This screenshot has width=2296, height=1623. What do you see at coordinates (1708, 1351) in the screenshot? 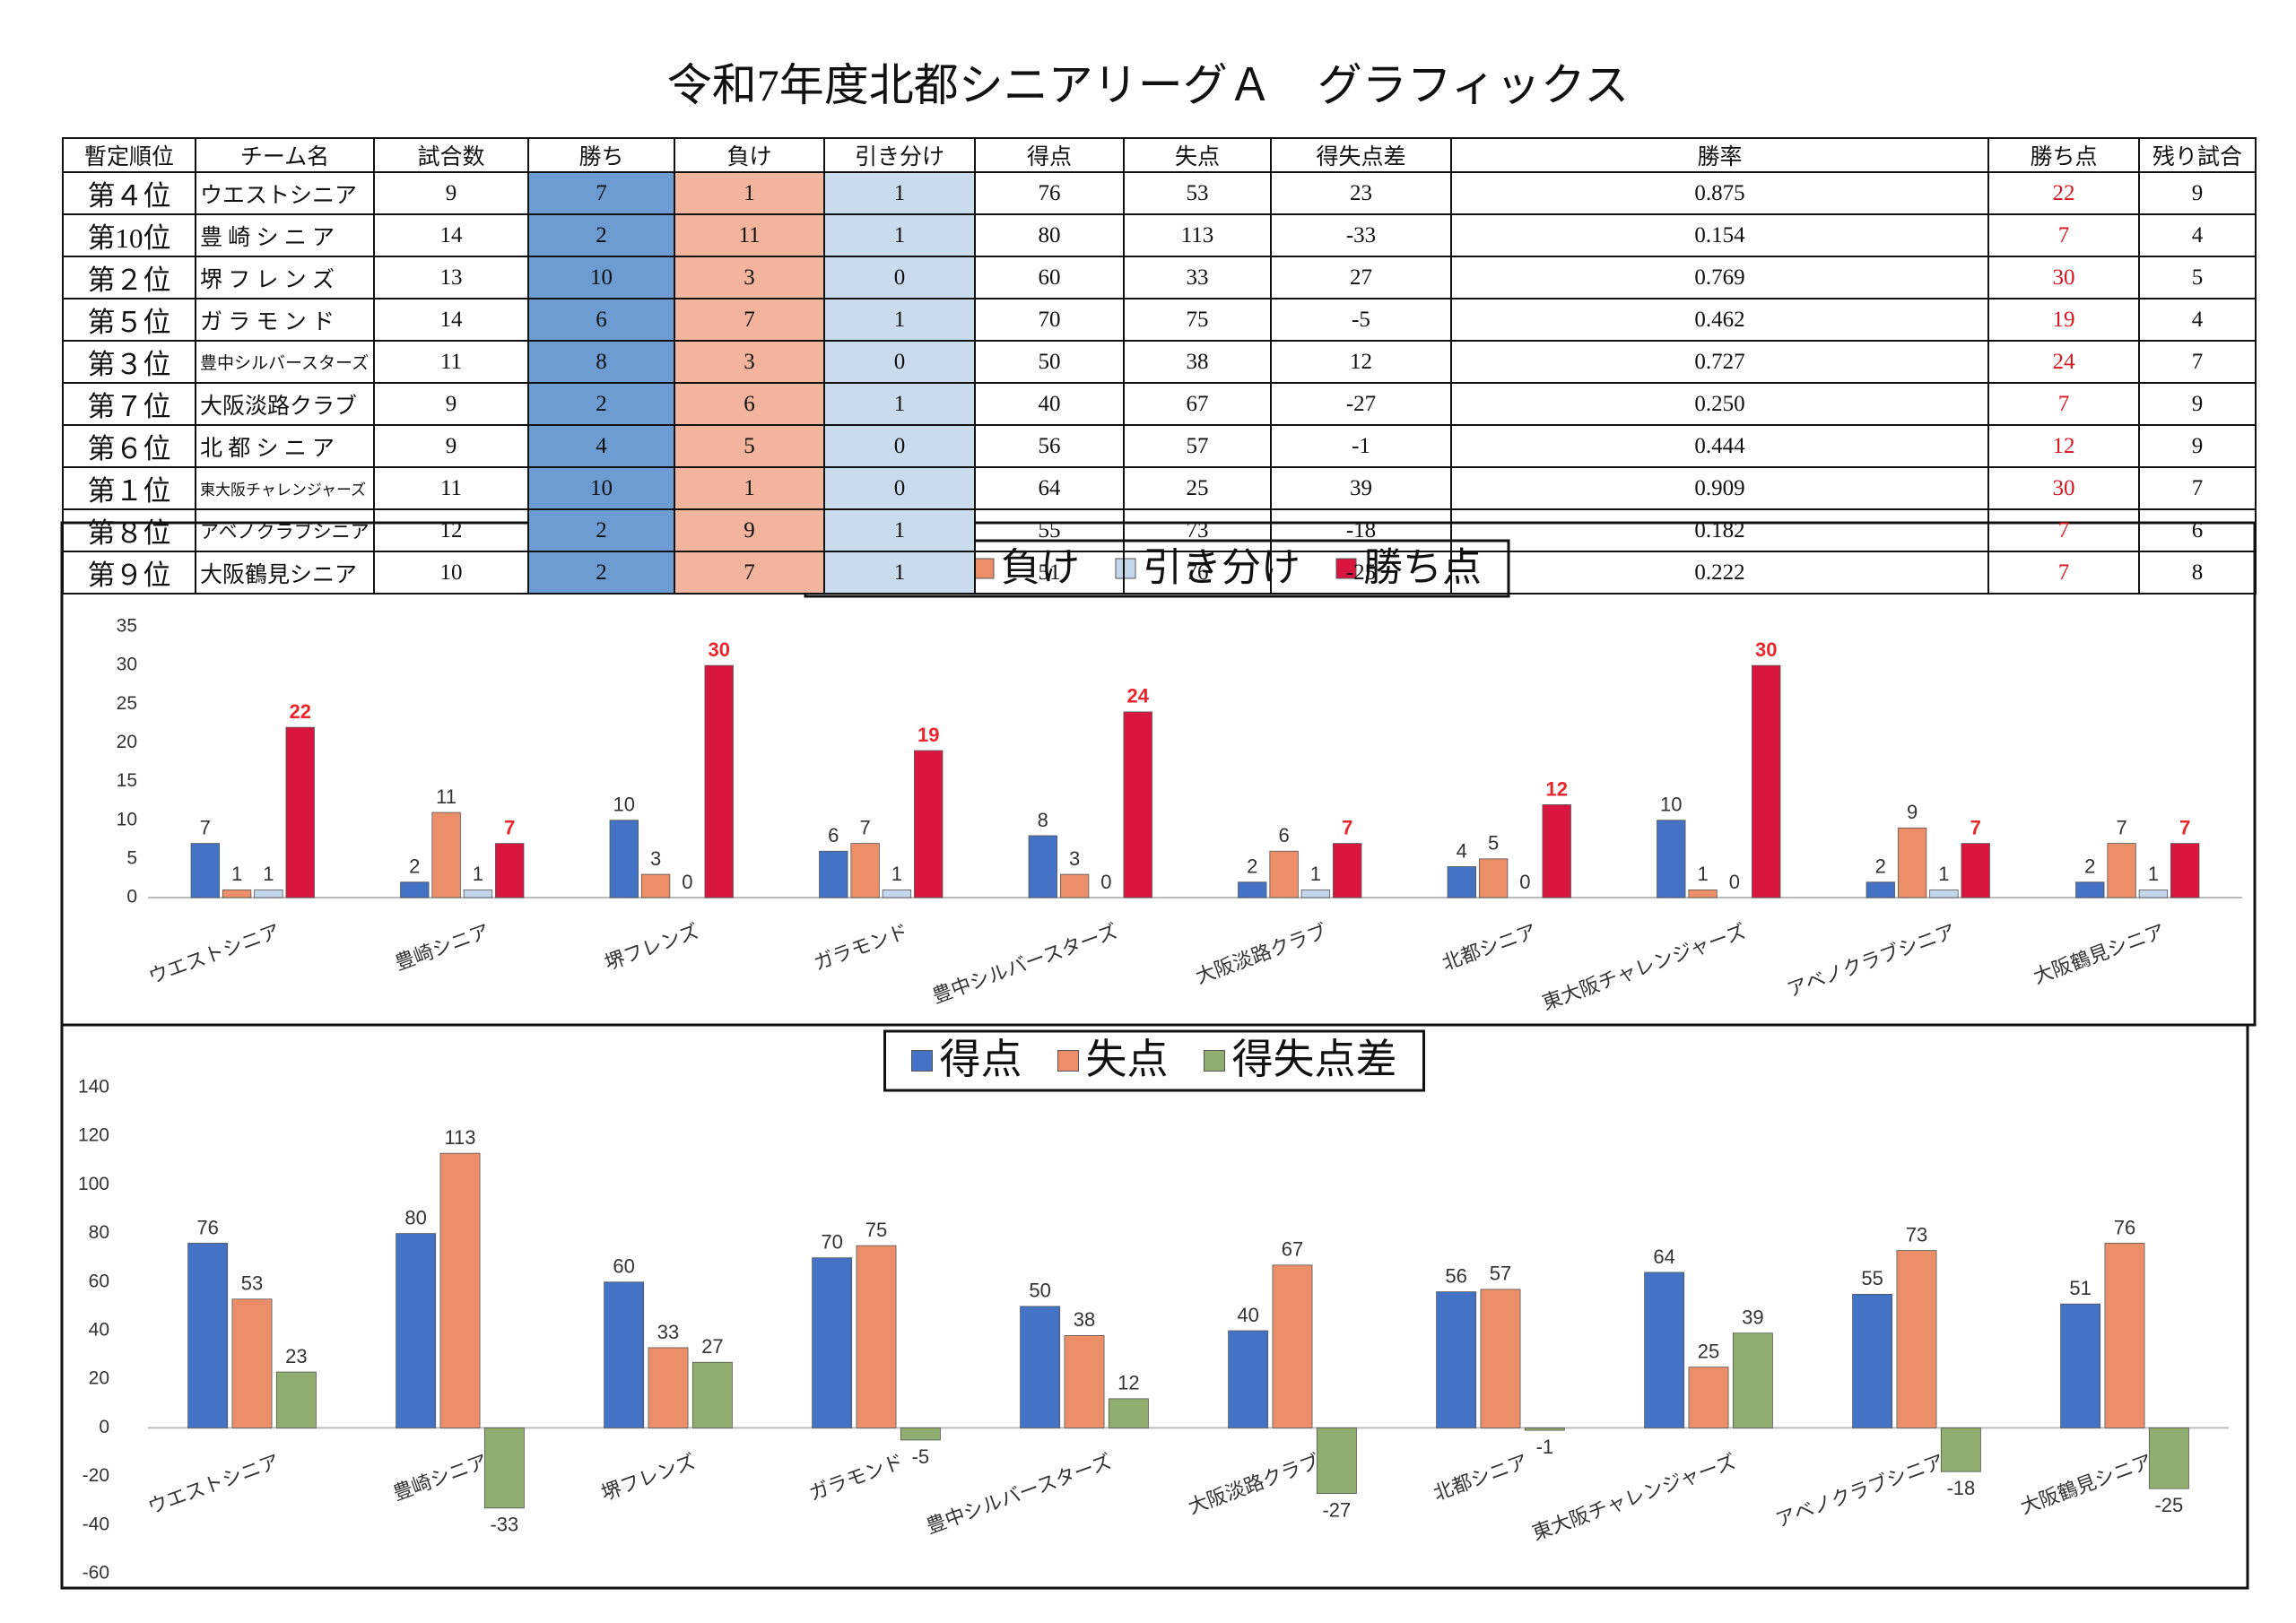
I see `value-label: 25` at bounding box center [1708, 1351].